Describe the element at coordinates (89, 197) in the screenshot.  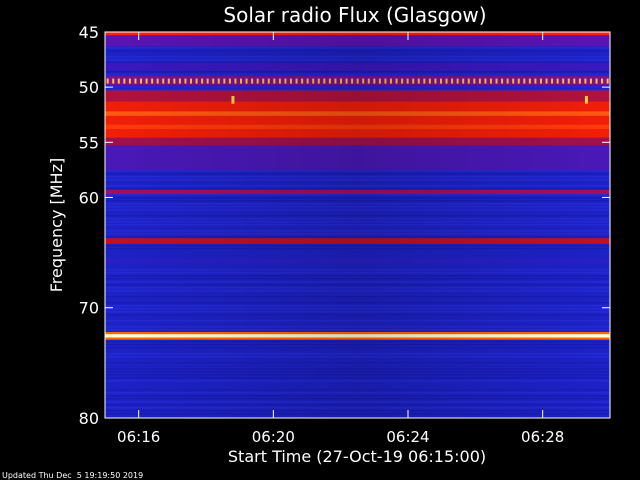
I see `y-tick-label: 60` at that location.